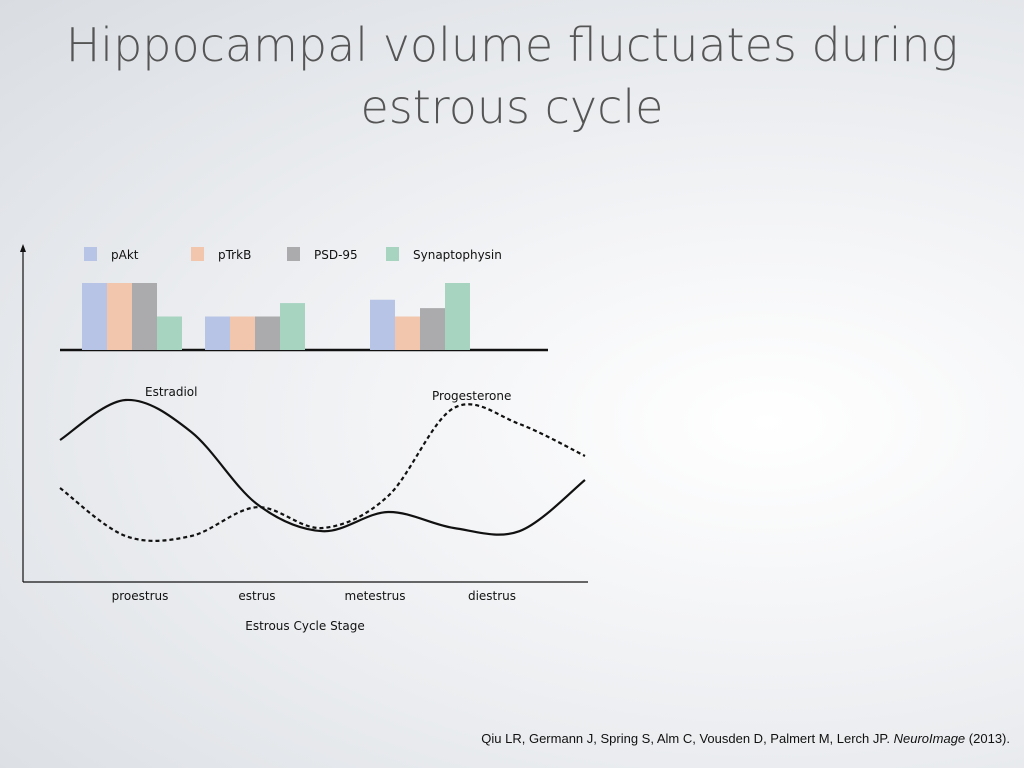  What do you see at coordinates (23, 248) in the screenshot?
I see `y-axis-arrow` at bounding box center [23, 248].